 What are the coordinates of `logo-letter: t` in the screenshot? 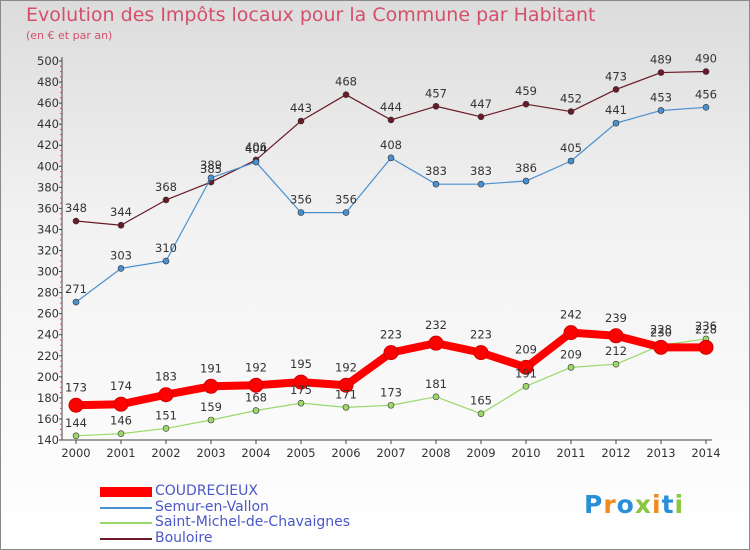 It's located at (668, 504).